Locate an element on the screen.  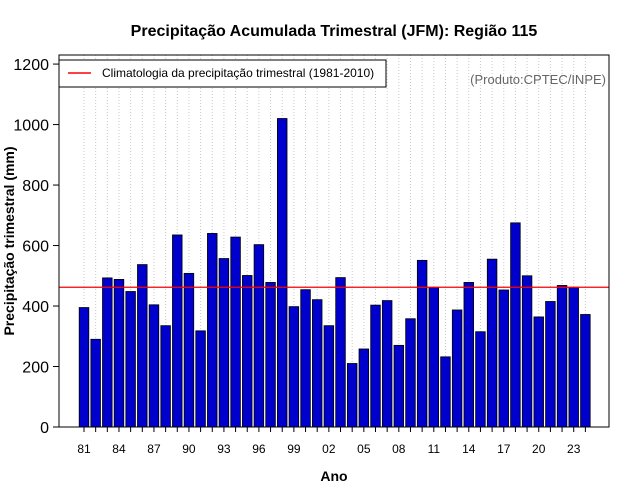
x-tick-label: 02 is located at coordinates (329, 449).